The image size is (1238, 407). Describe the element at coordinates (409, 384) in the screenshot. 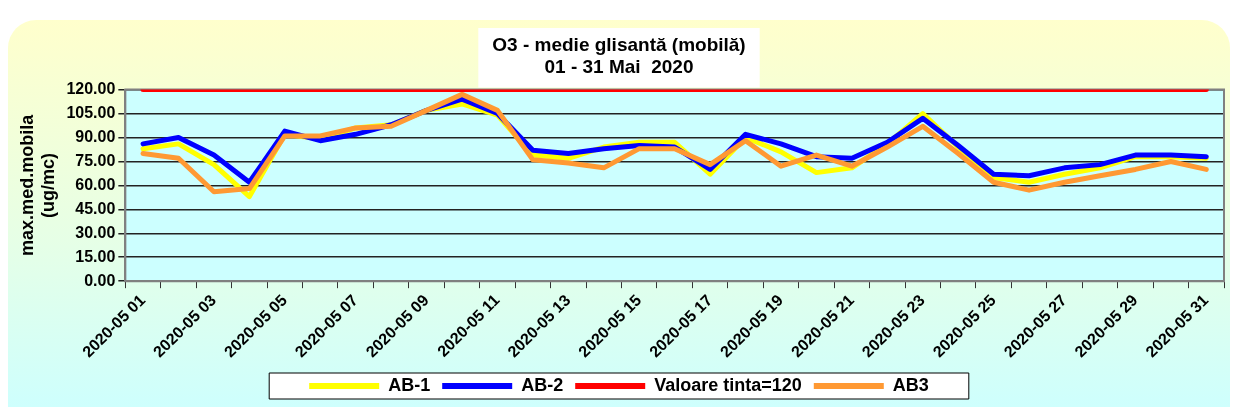

I see `legend-label: AB-1` at that location.